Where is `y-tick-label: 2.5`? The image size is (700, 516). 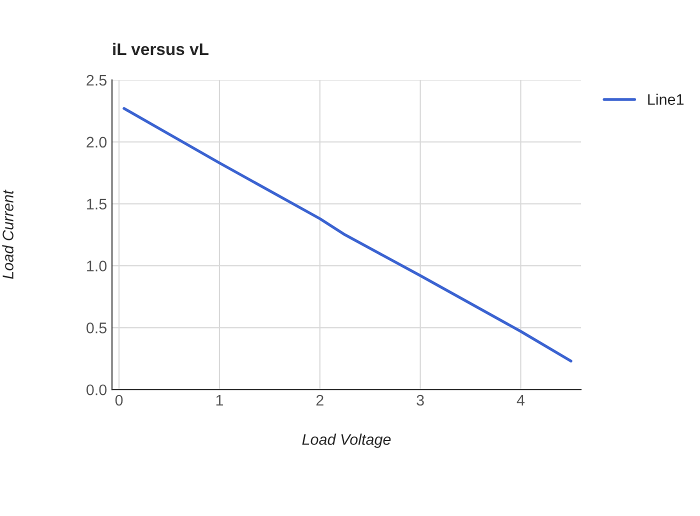 y-tick-label: 2.5 is located at coordinates (96, 80).